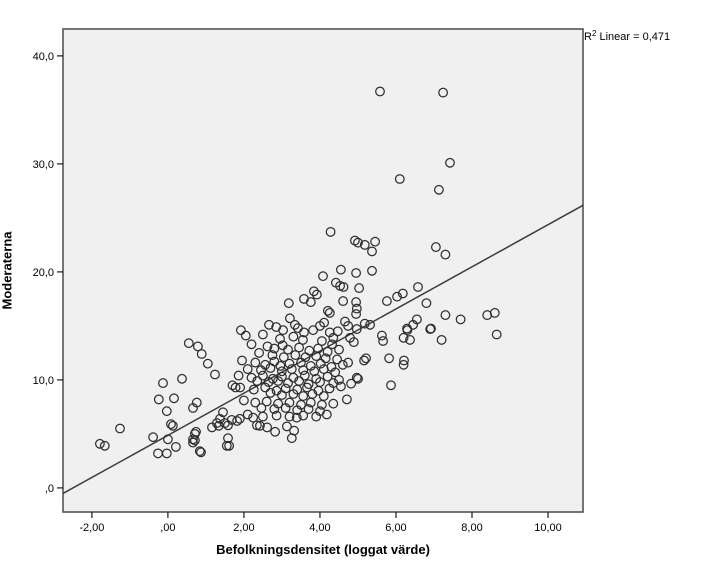  I want to click on y-tick-label: 20,0, so click(43, 273).